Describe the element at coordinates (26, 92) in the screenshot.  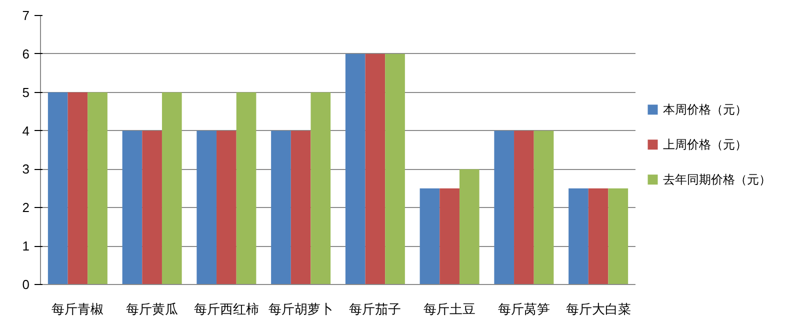
I see `y-tick-label: 5` at that location.